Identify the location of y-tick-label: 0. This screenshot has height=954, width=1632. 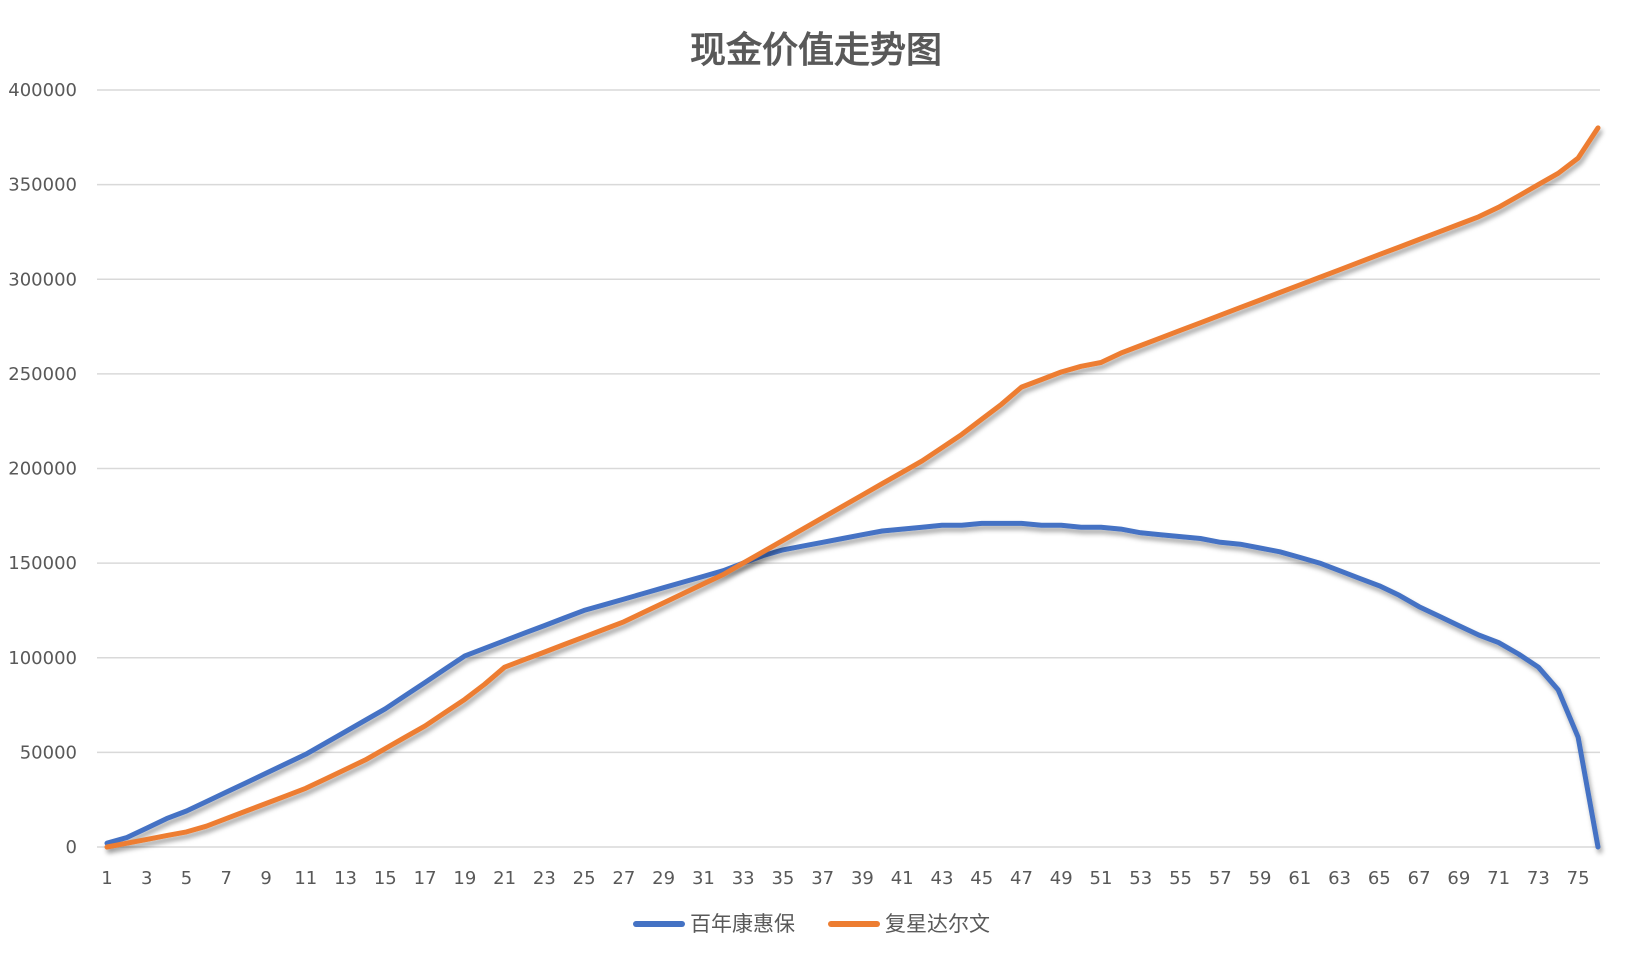
(71, 847).